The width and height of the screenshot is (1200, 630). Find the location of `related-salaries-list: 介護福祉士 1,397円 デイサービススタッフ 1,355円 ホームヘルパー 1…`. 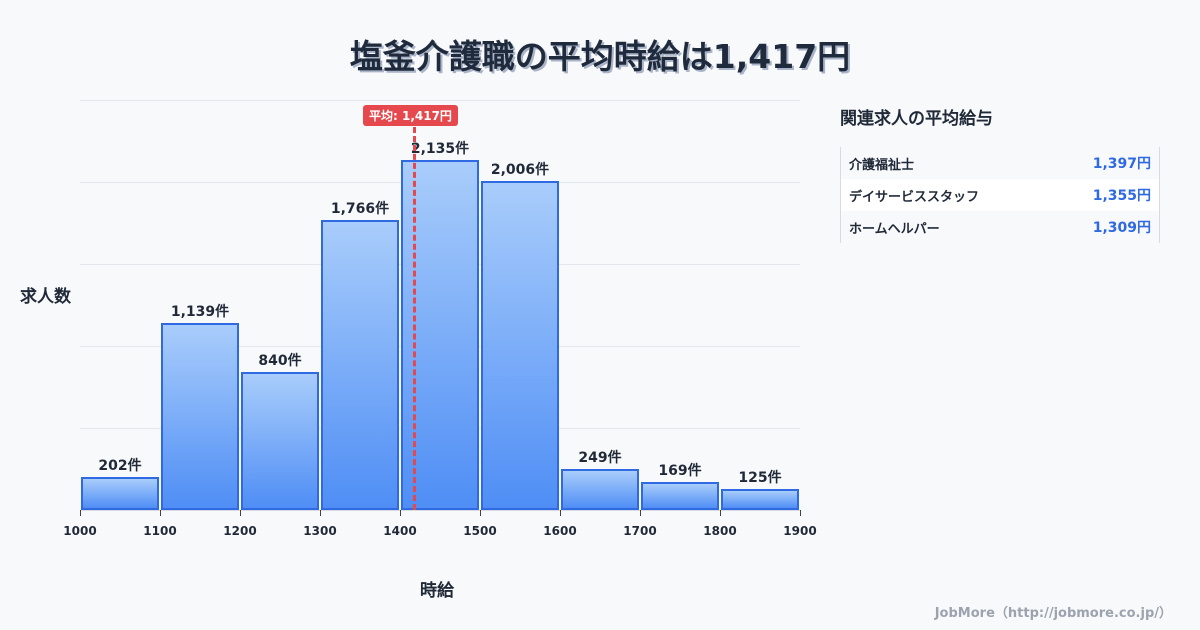

related-salaries-list: 介護福祉士 1,397円 デイサービススタッフ 1,355円 ホームヘルパー 1… is located at coordinates (1000, 195).